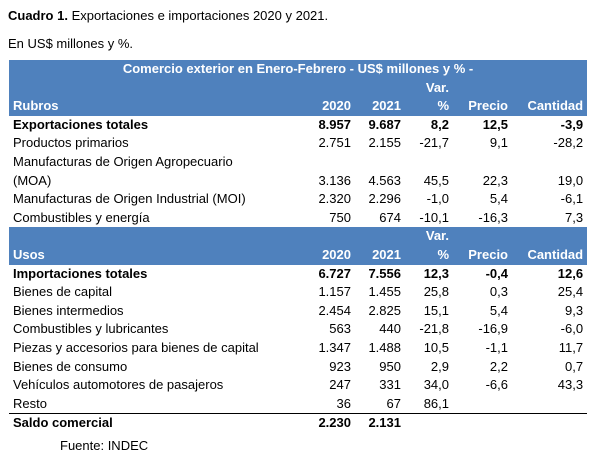  What do you see at coordinates (436, 347) in the screenshot?
I see `cell-var: 10,5` at bounding box center [436, 347].